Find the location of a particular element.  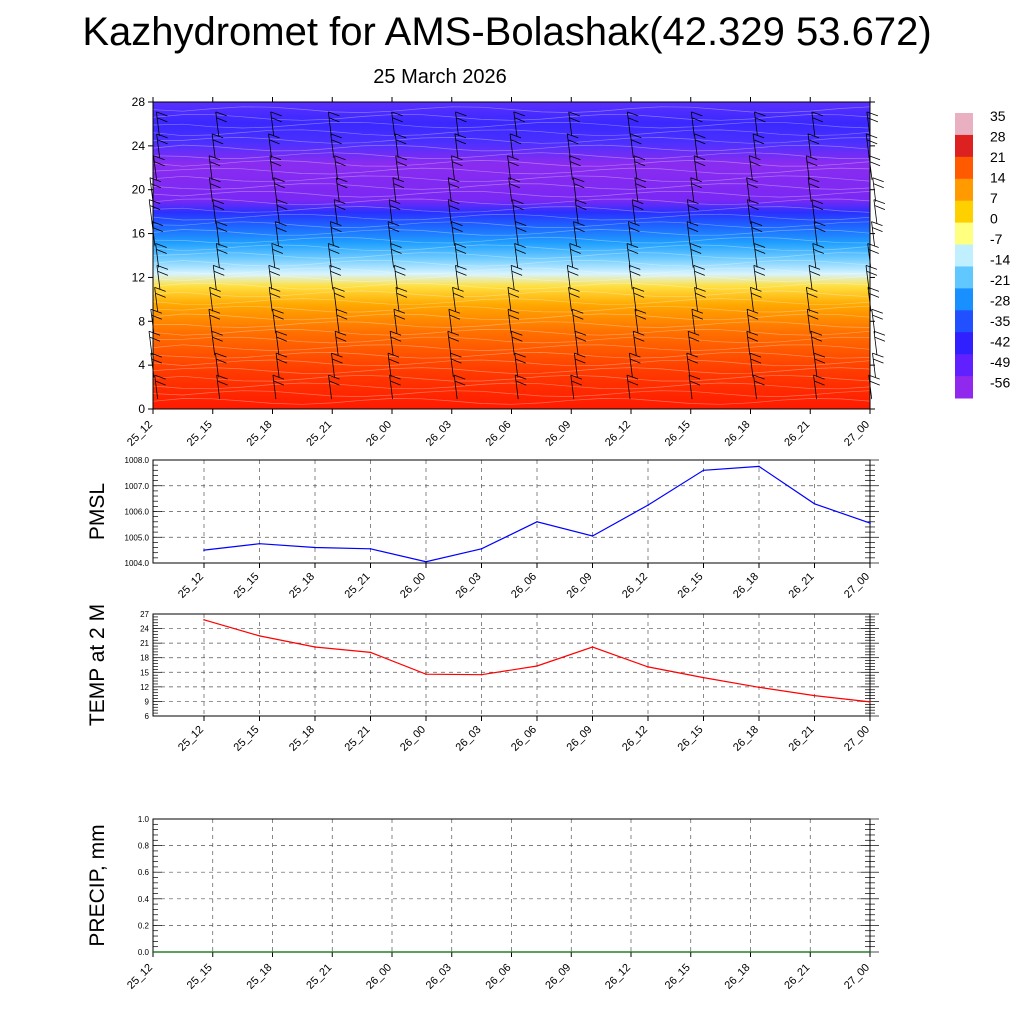

y-tick-label: 1004.0 is located at coordinates (137, 563).